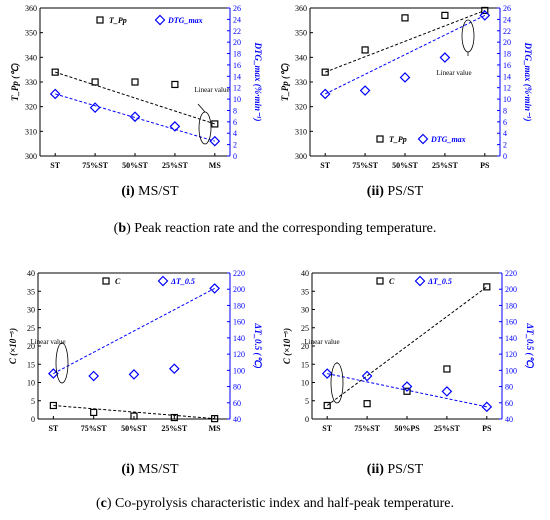 Image resolution: width=550 pixels, height=520 pixels. What do you see at coordinates (337, 383) in the screenshot?
I see `annotation-ellipse` at bounding box center [337, 383].